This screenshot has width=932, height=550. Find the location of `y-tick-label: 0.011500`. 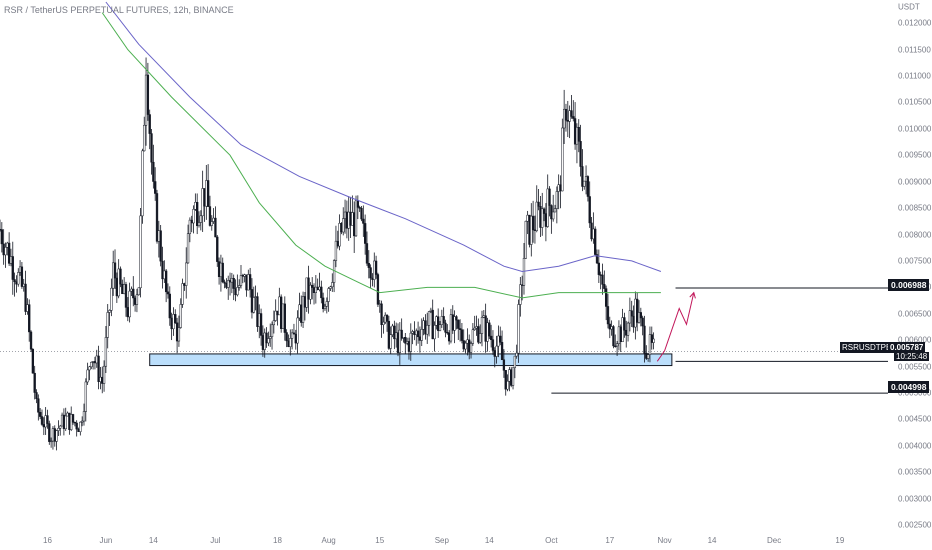

y-tick-label: 0.011500 is located at coordinates (914, 50).